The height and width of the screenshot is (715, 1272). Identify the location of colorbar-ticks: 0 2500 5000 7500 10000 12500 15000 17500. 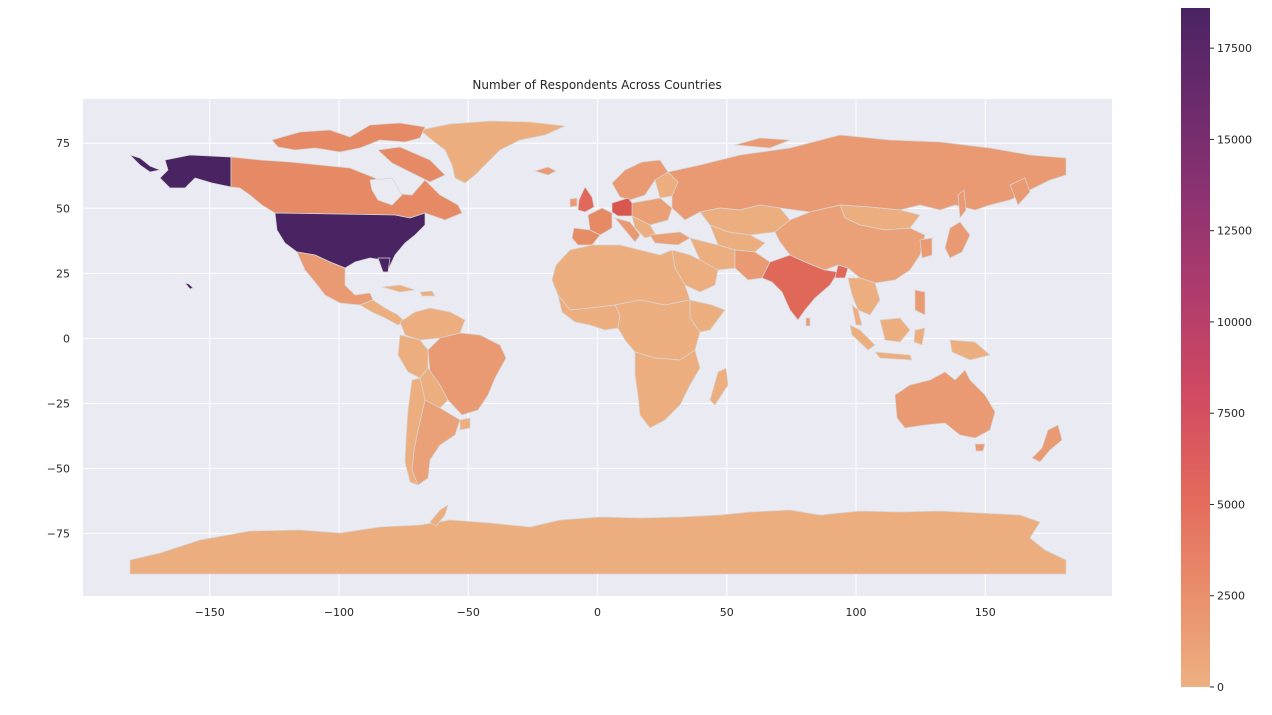
(1231, 368).